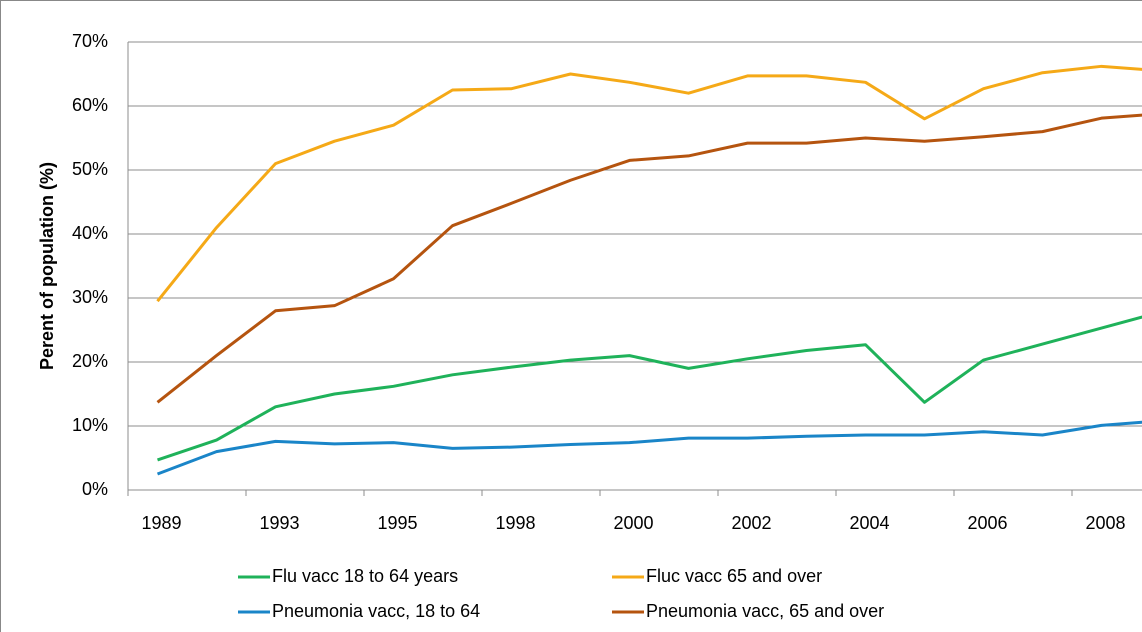  What do you see at coordinates (90, 41) in the screenshot?
I see `y-tick-label: 70%` at bounding box center [90, 41].